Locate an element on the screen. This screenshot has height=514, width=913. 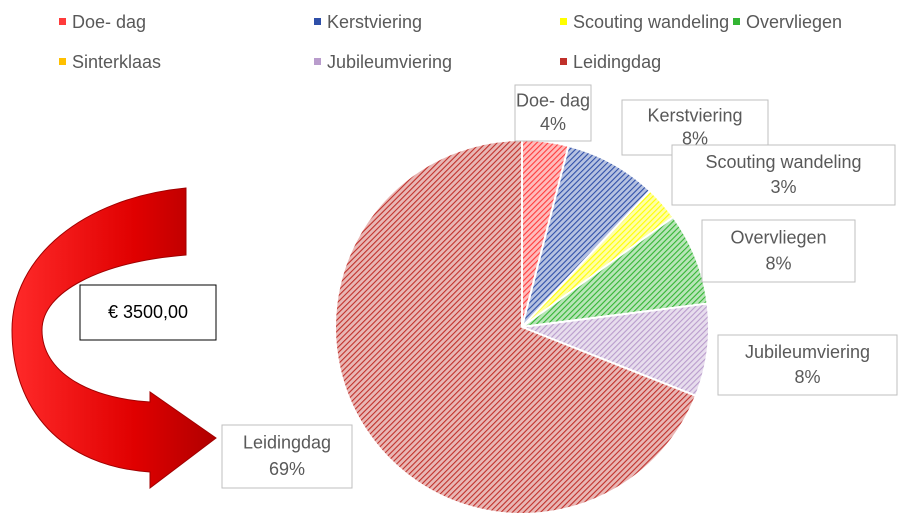
label-value: 69% is located at coordinates (287, 469).